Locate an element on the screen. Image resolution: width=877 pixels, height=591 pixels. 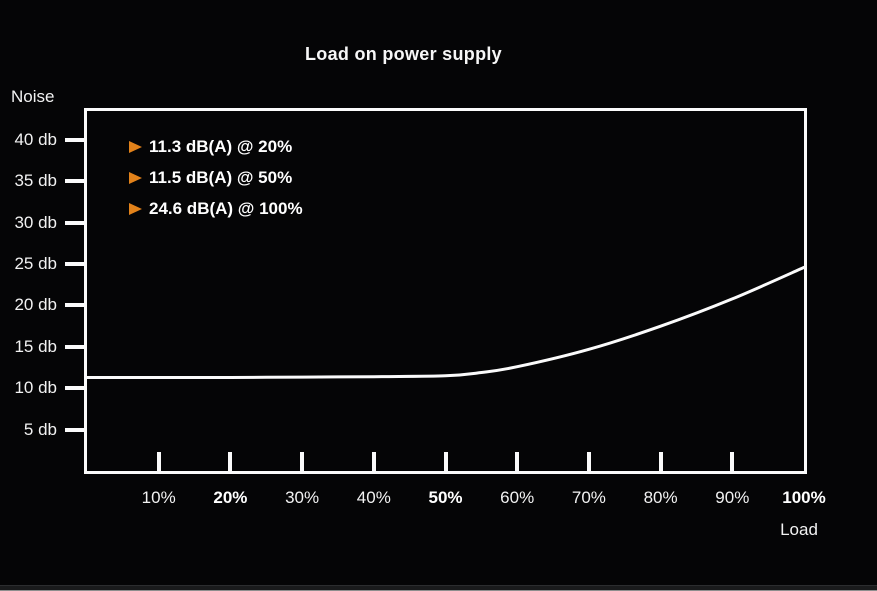
x-tick-label: 80% is located at coordinates (660, 497).